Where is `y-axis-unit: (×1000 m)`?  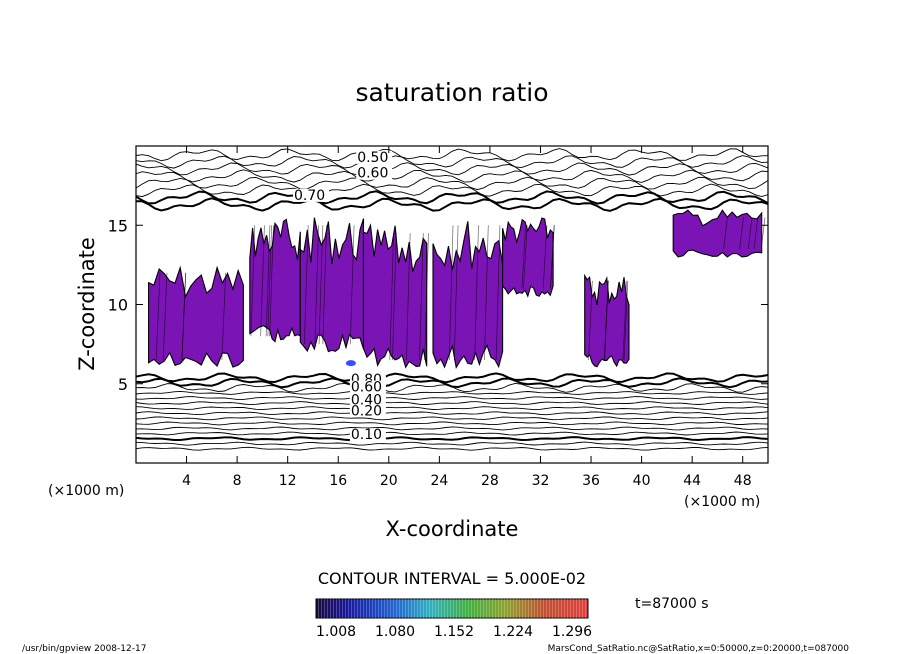 y-axis-unit: (×1000 m) is located at coordinates (86, 491).